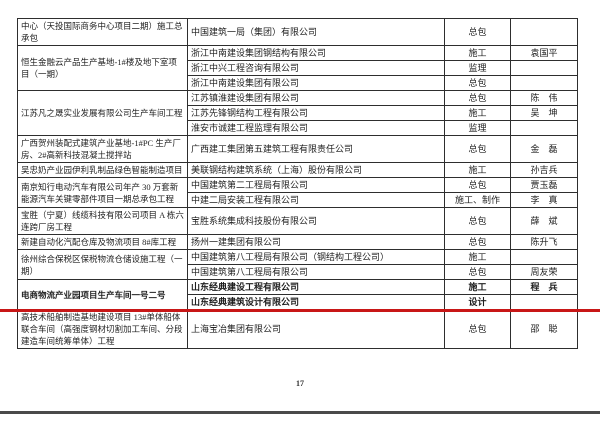 Image resolution: width=600 pixels, height=424 pixels. Describe the element at coordinates (544, 272) in the screenshot. I see `person-name-cell: 周友荣` at that location.